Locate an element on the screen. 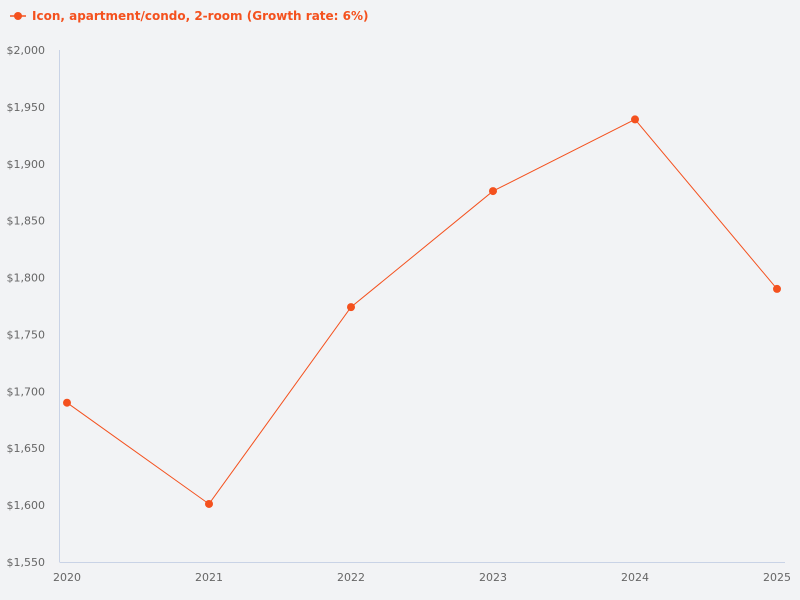 The height and width of the screenshot is (600, 800). x-axis: 2020 2021 2022 2023 2024 2025 is located at coordinates (422, 577).